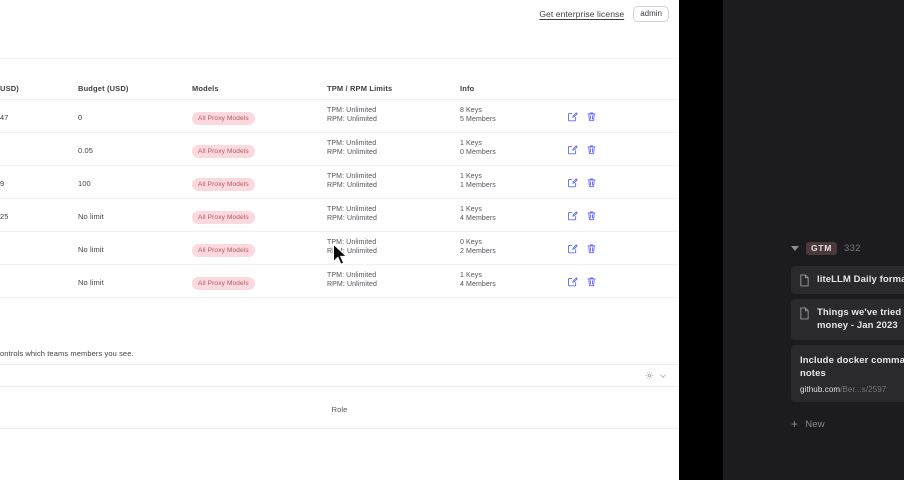 This screenshot has height=480, width=904. I want to click on column-header-limits: TPM / RPM Limits, so click(360, 88).